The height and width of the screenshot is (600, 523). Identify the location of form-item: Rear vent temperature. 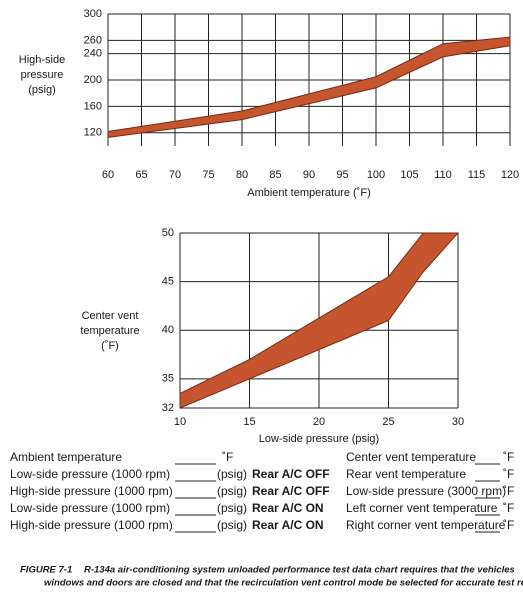
(406, 474).